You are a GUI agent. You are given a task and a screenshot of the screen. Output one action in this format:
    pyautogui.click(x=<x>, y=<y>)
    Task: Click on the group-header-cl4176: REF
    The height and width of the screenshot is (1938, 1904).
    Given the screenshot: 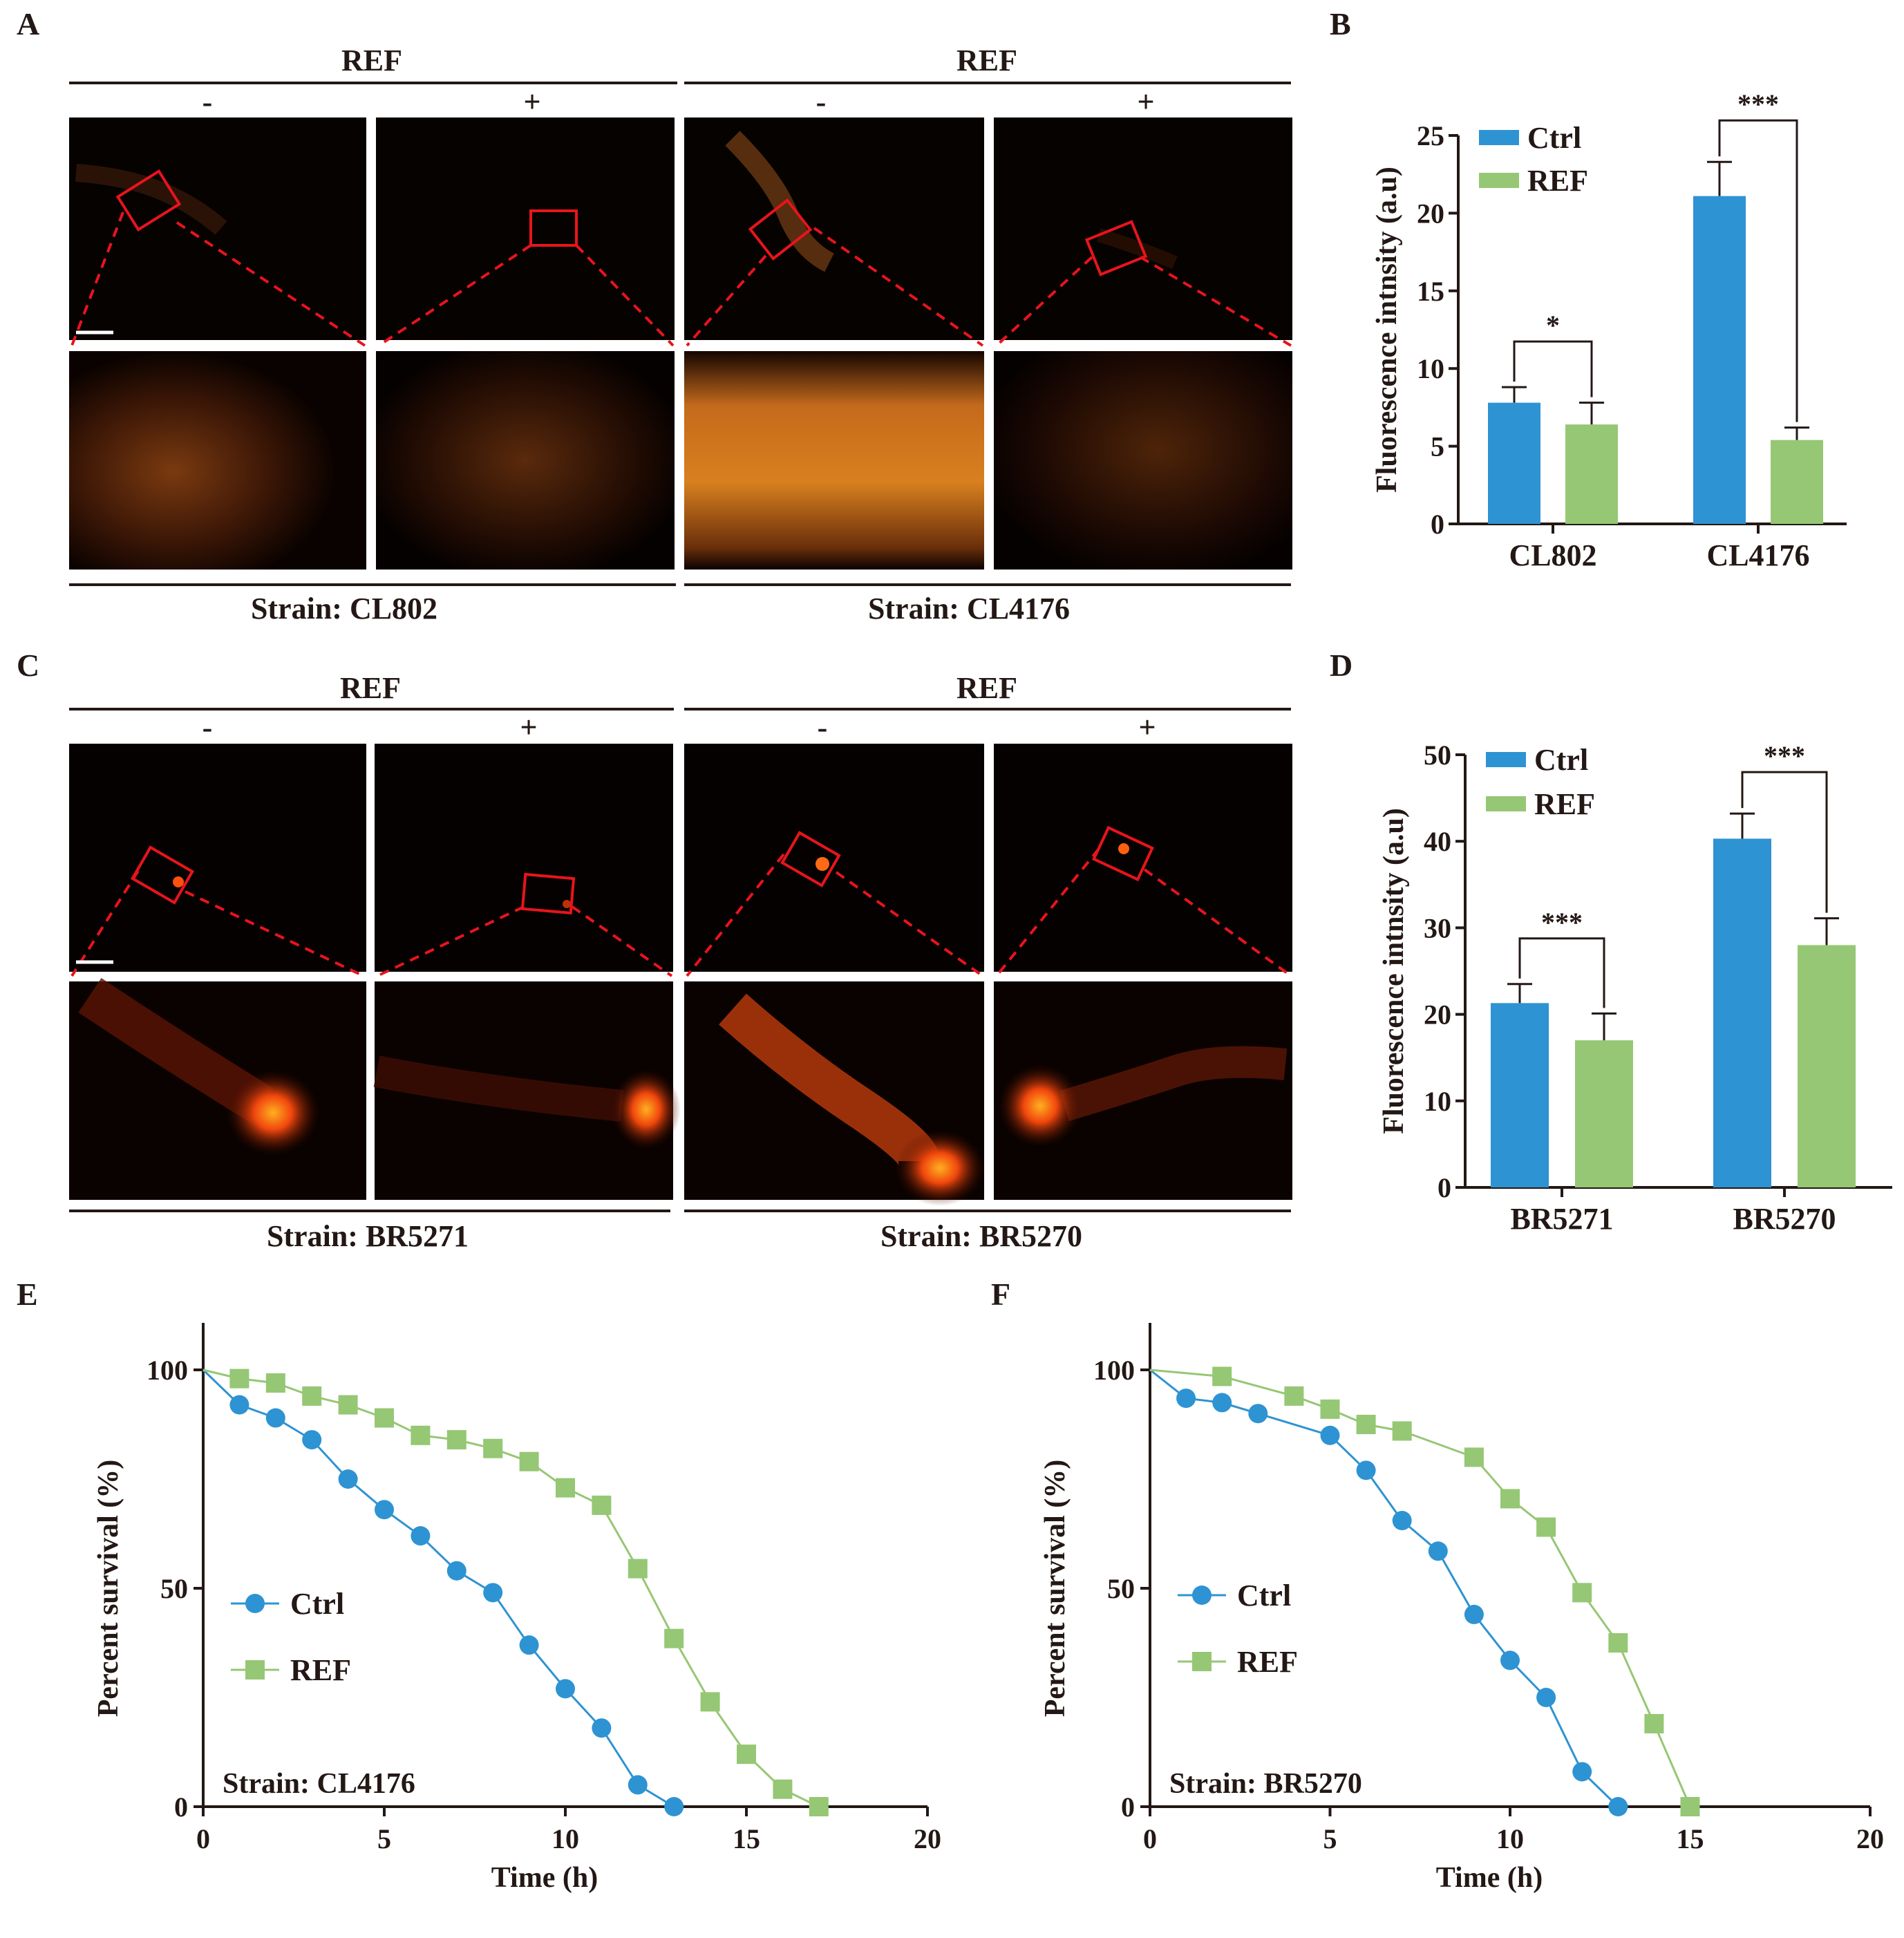 What is the action you would take?
    pyautogui.click(x=987, y=60)
    